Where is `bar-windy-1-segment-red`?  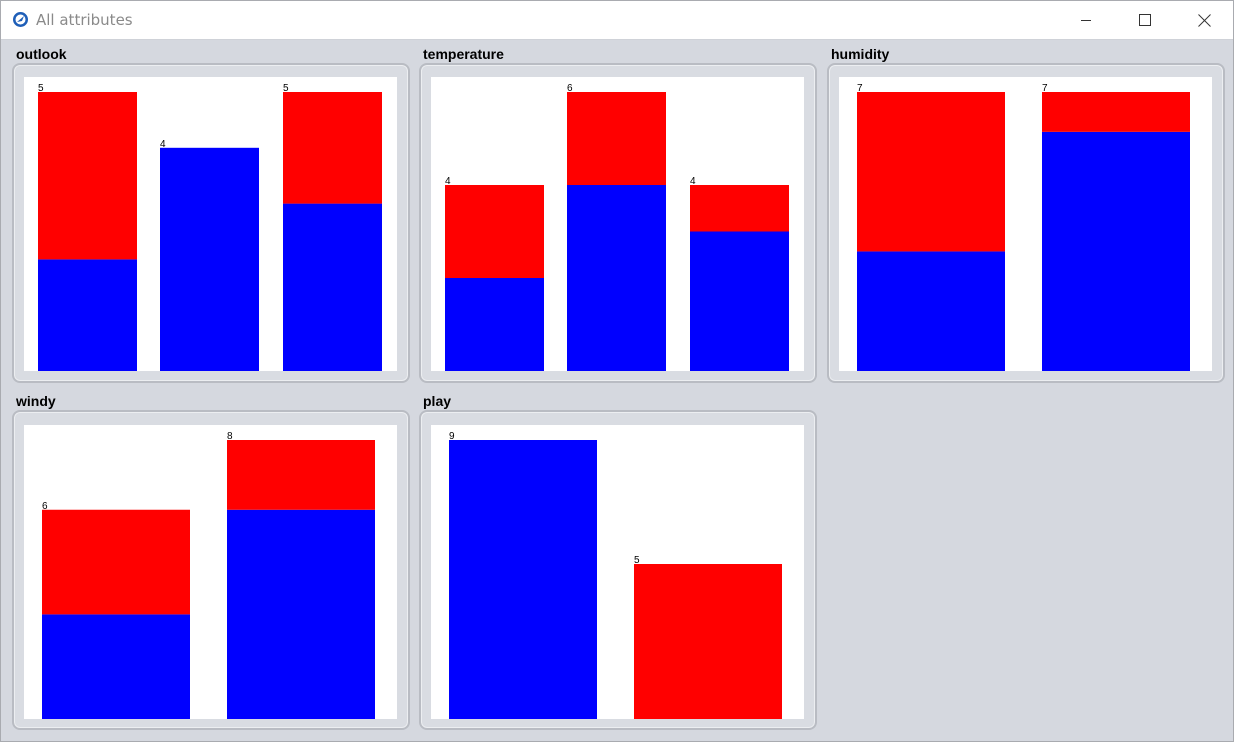 bar-windy-1-segment-red is located at coordinates (301, 475).